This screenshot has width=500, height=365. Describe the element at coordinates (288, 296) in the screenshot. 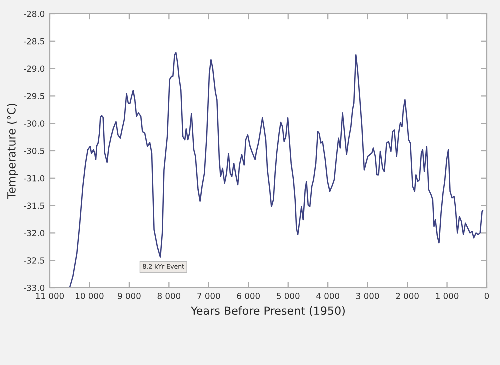

I see `x-tick-label: 5 000` at that location.